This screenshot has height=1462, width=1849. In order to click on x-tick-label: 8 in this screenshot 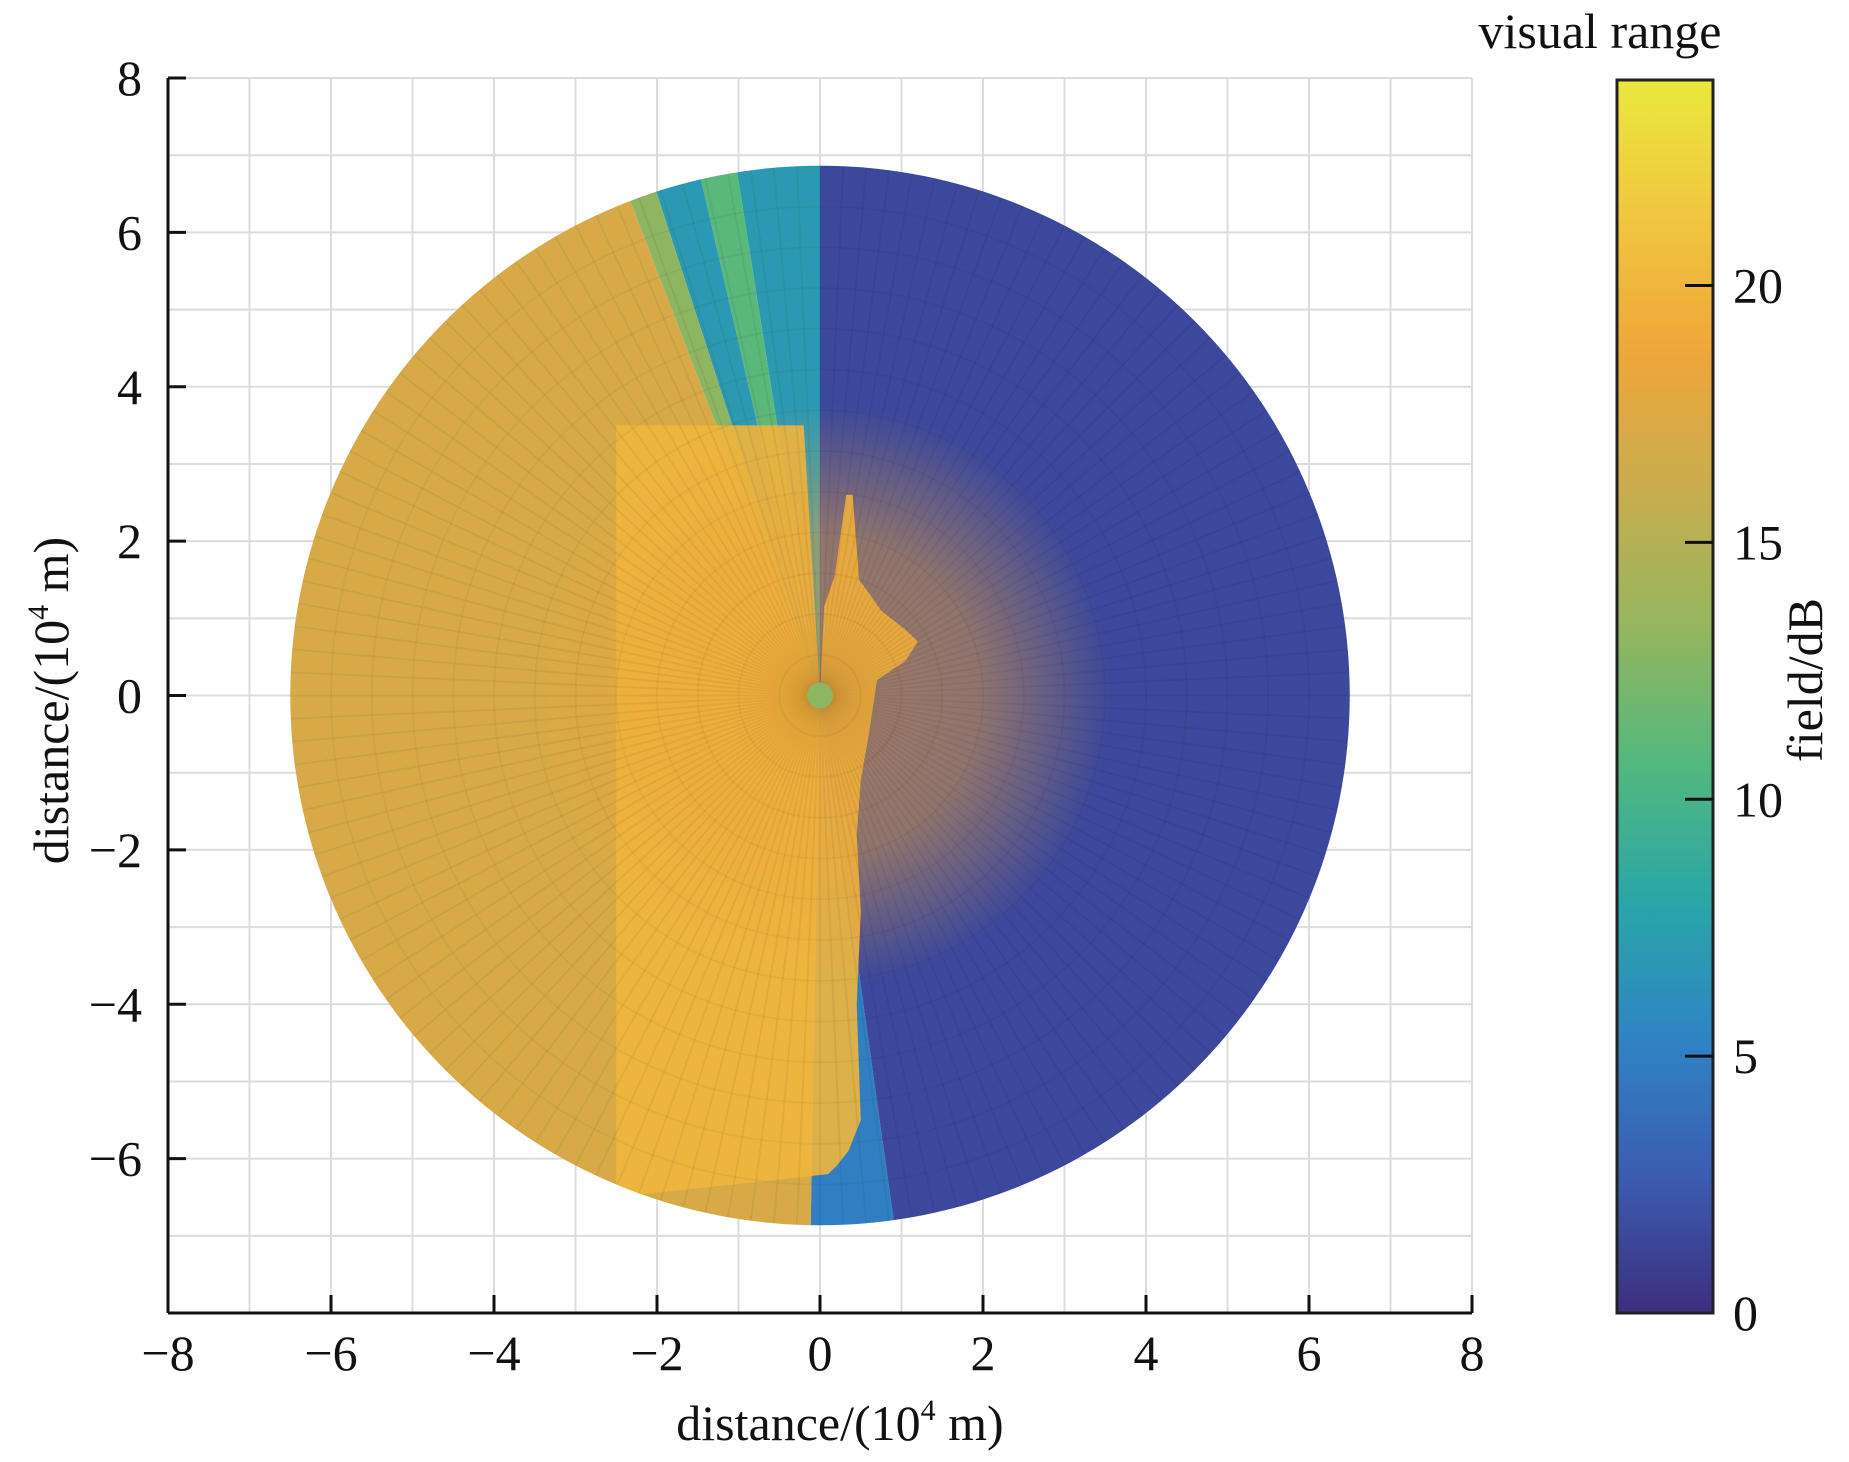, I will do `click(1472, 1353)`.